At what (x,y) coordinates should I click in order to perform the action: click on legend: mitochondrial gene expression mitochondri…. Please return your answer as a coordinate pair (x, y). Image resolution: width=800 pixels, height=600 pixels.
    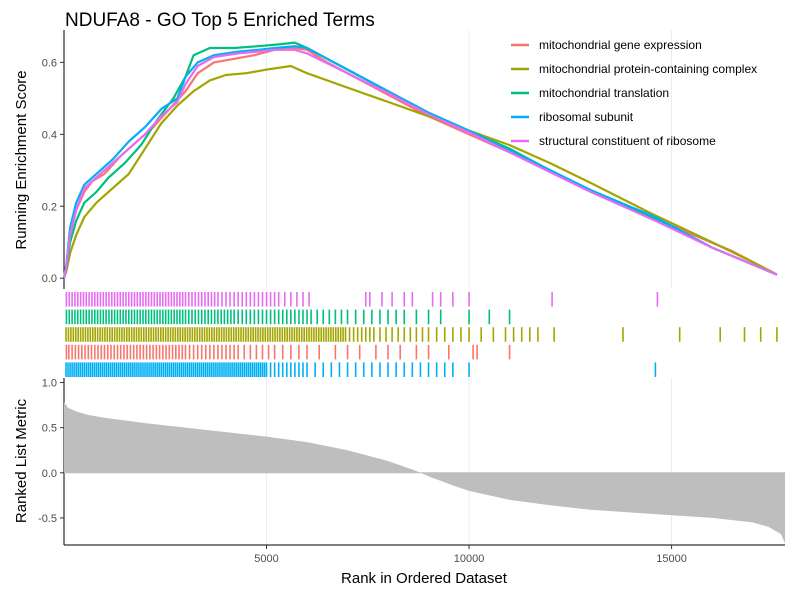
    Looking at the image, I should click on (634, 93).